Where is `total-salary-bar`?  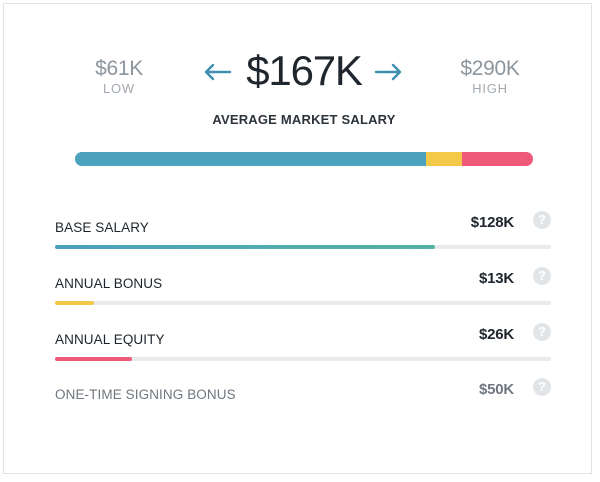 total-salary-bar is located at coordinates (304, 159).